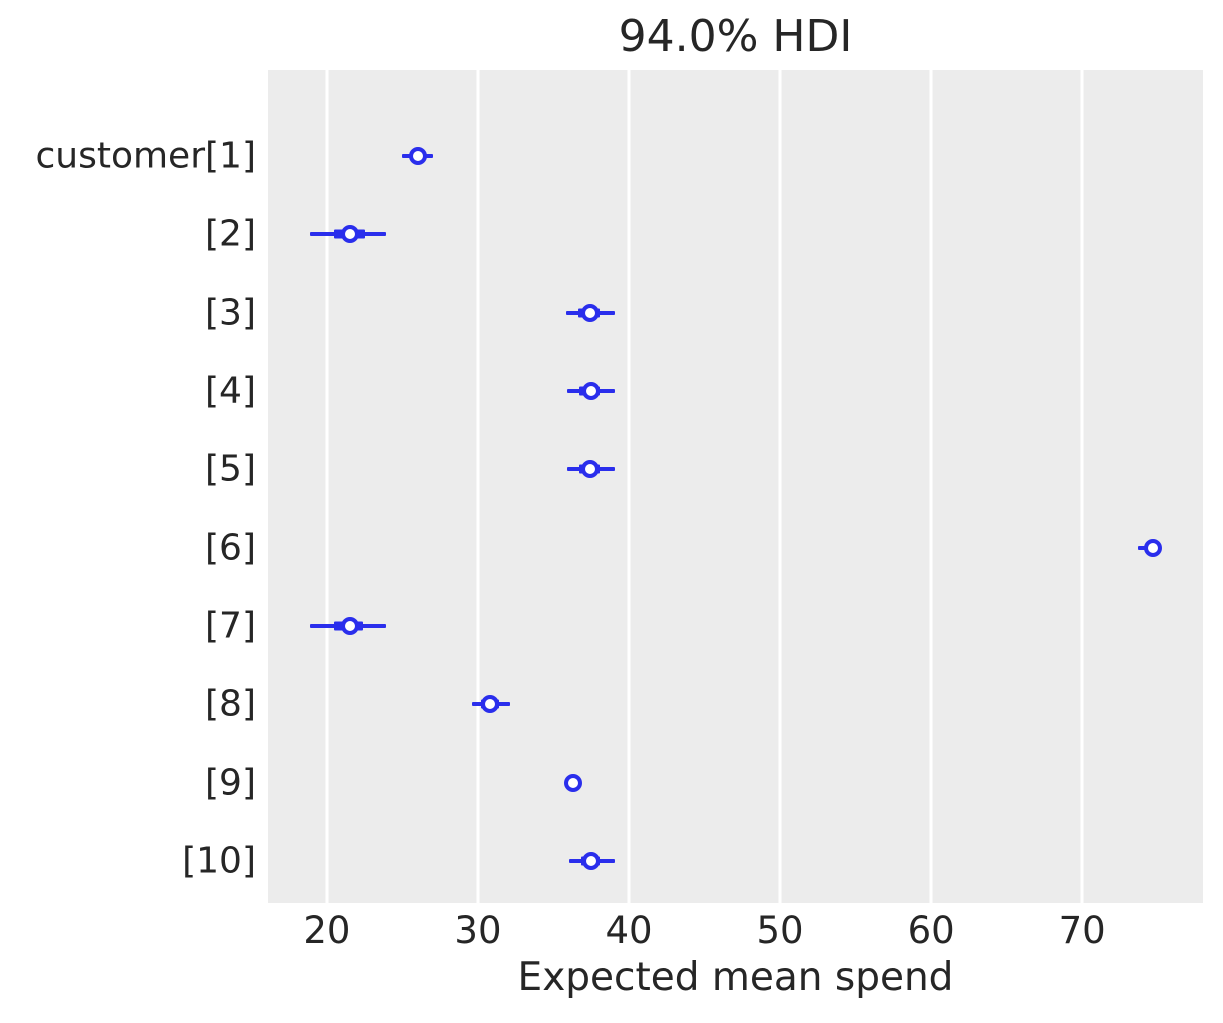  Describe the element at coordinates (230, 391) in the screenshot. I see `y-tick-label-4: [4]` at that location.